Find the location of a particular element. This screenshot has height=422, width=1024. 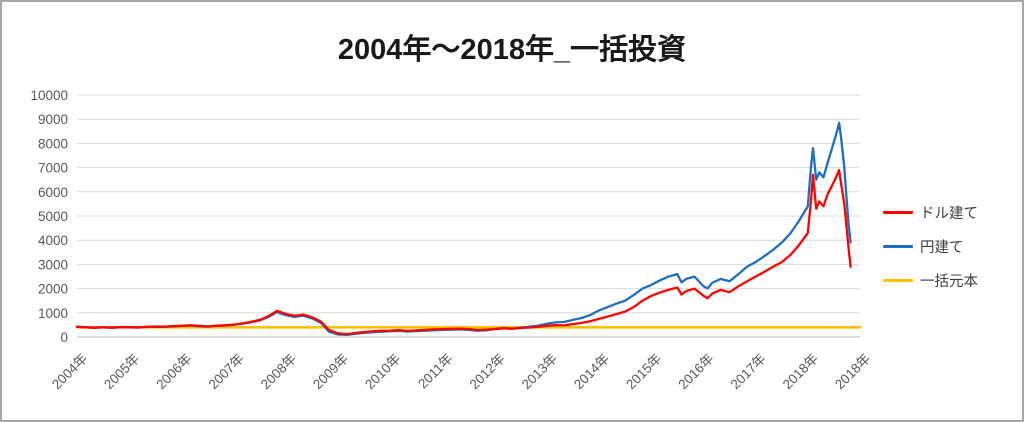

legend-item-yen: 円建て is located at coordinates (930, 246).